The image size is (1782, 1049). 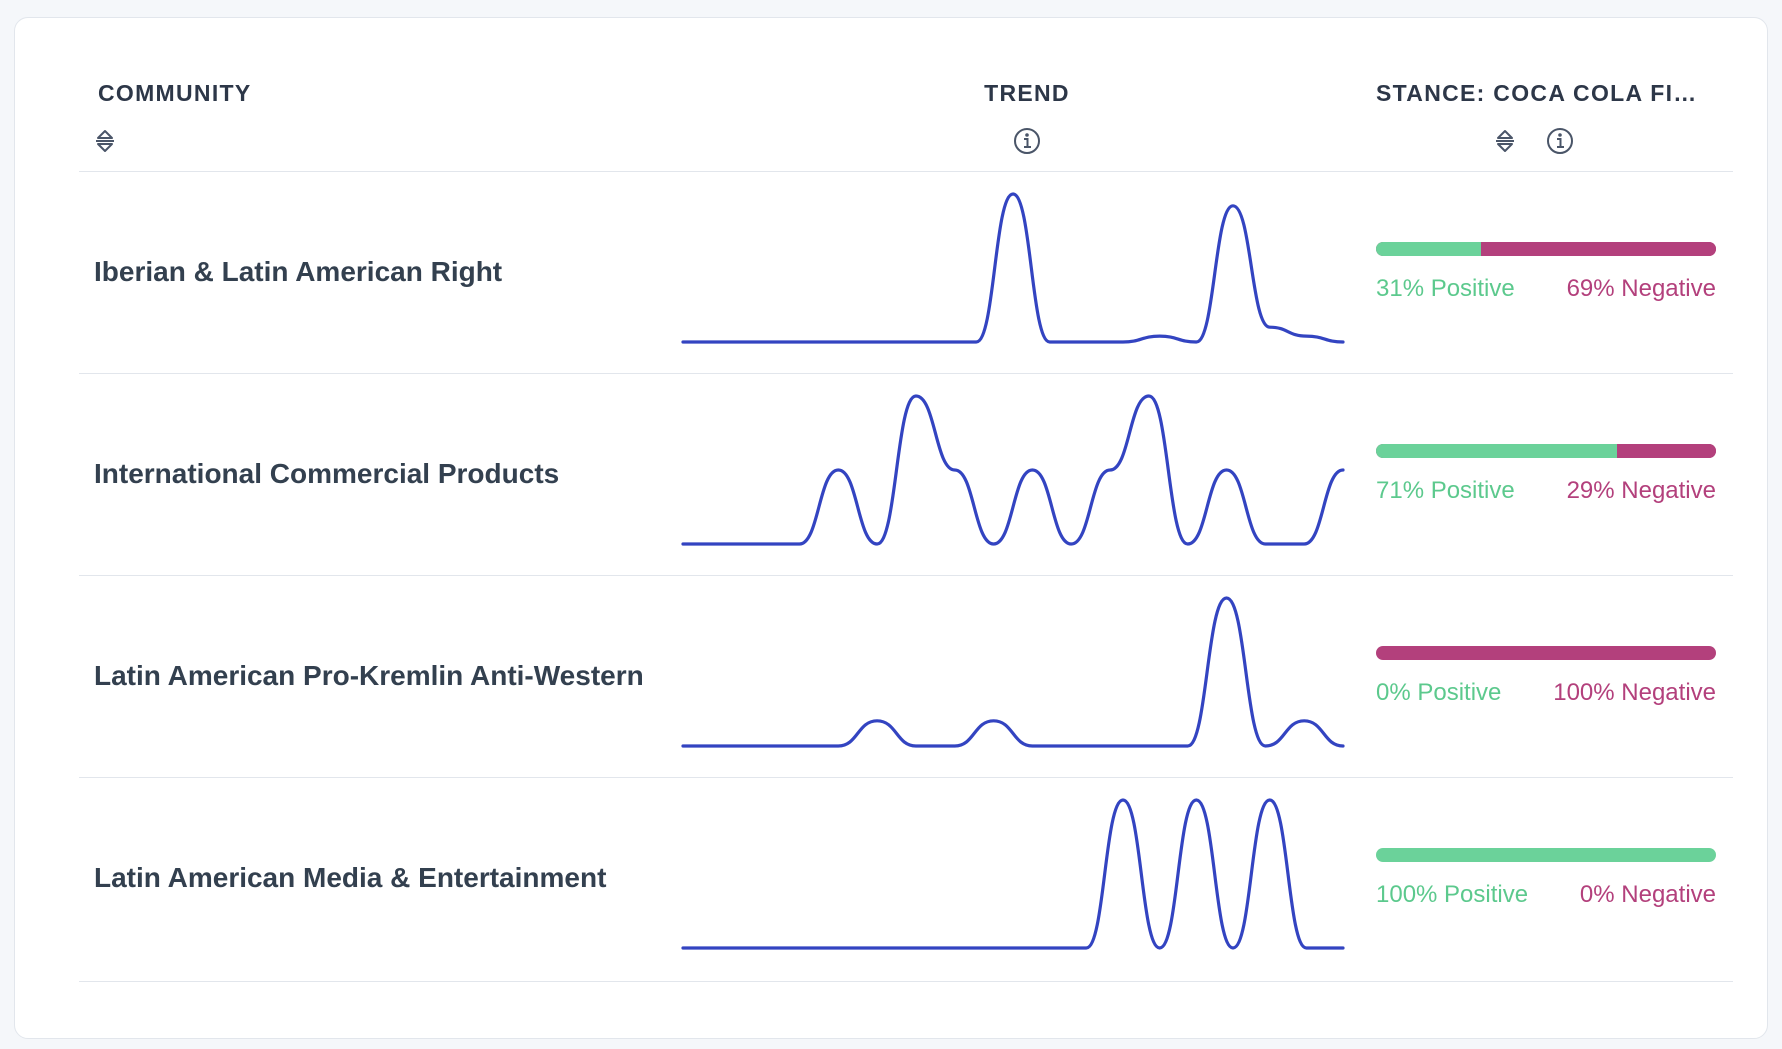 What do you see at coordinates (1647, 894) in the screenshot?
I see `negative-label: 0% Negative` at bounding box center [1647, 894].